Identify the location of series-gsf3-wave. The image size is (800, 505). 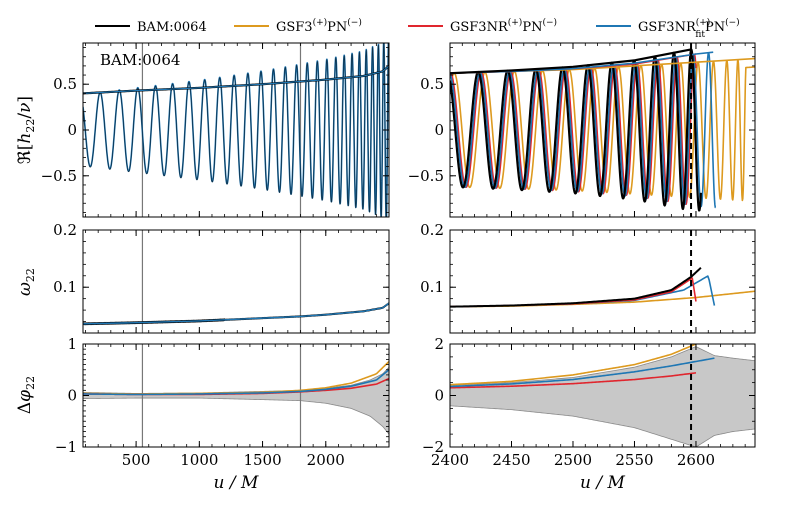
(602, 130).